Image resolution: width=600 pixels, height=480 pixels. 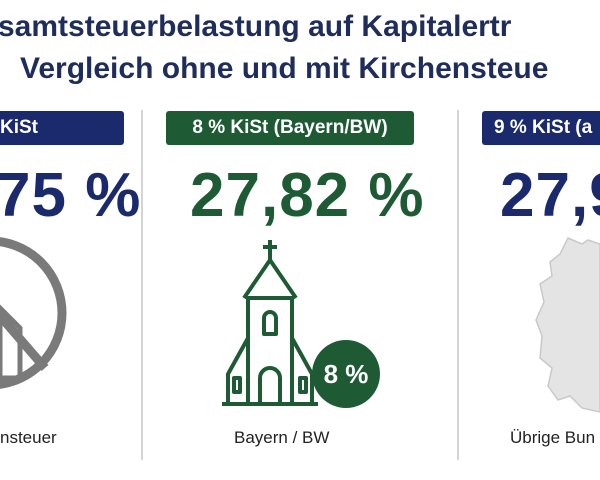 I want to click on badge-label: 8 % KiSt (Bayern/BW), so click(x=290, y=127).